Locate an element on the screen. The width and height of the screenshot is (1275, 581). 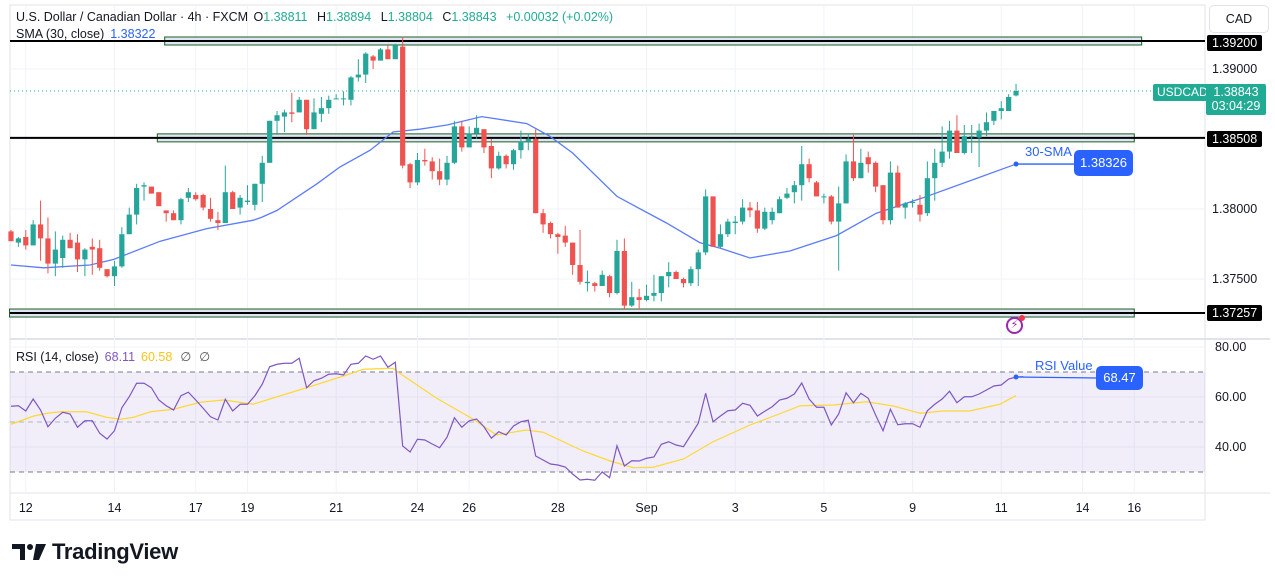
time-axis-label: 3 is located at coordinates (735, 508).